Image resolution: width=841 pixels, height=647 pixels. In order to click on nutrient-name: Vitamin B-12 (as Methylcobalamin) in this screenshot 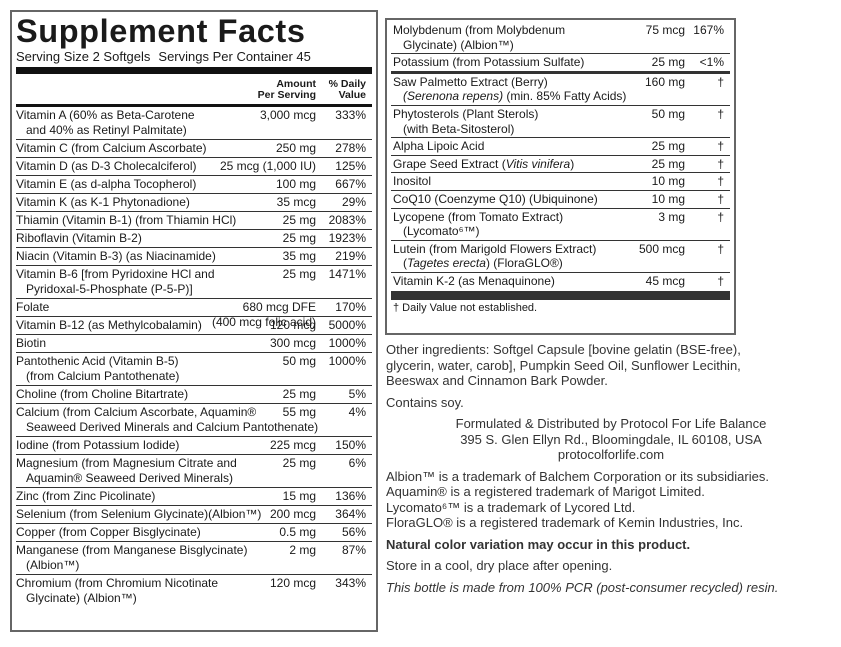, I will do `click(194, 325)`.